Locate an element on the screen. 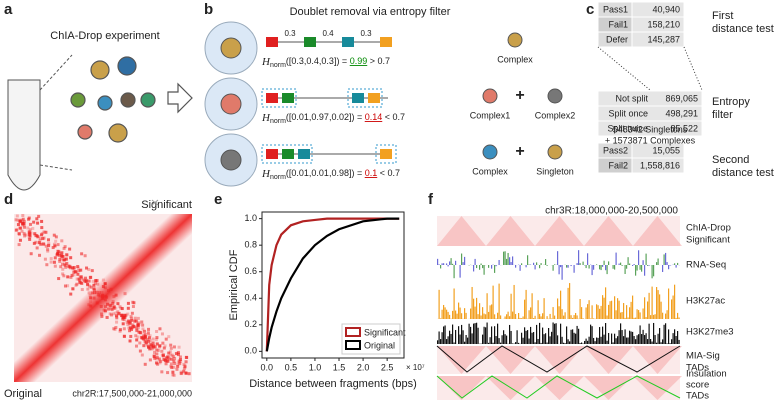  heatmap-label: Significant is located at coordinates (166, 205).